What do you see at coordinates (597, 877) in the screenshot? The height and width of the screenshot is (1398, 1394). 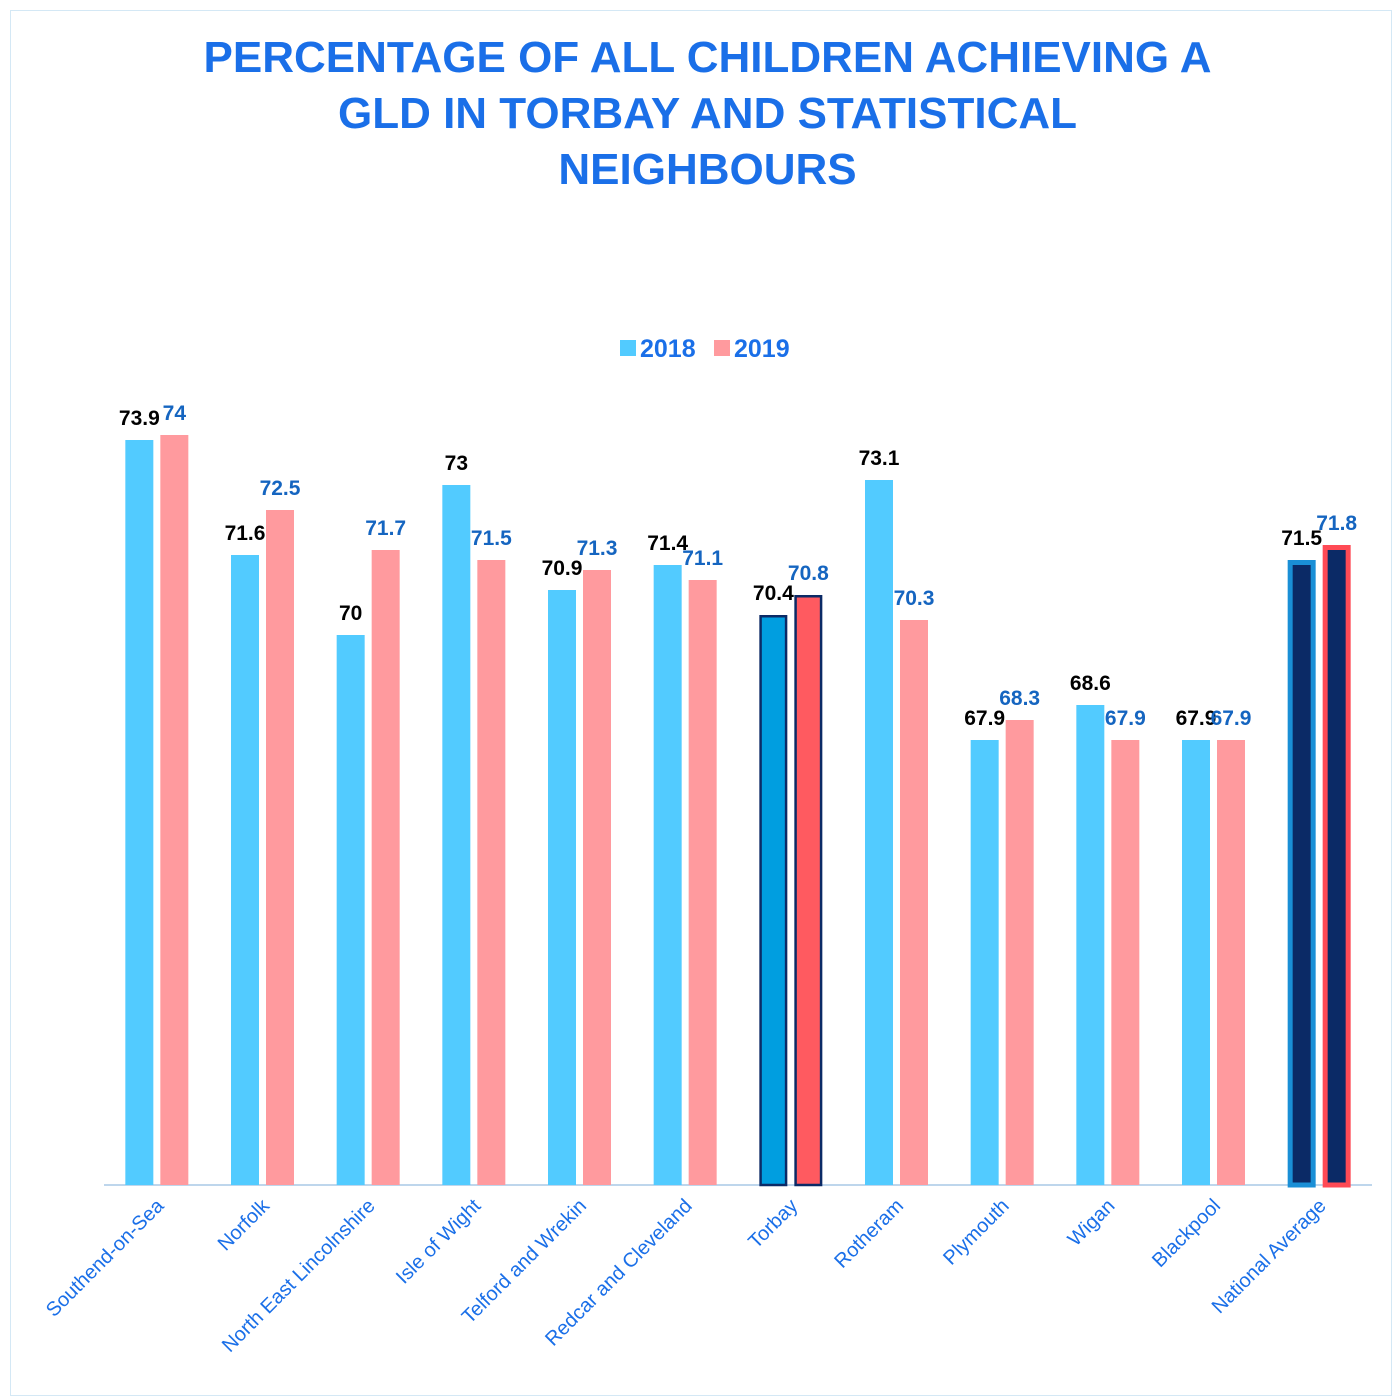 I see `bar-2019-telford-and-wrekin` at bounding box center [597, 877].